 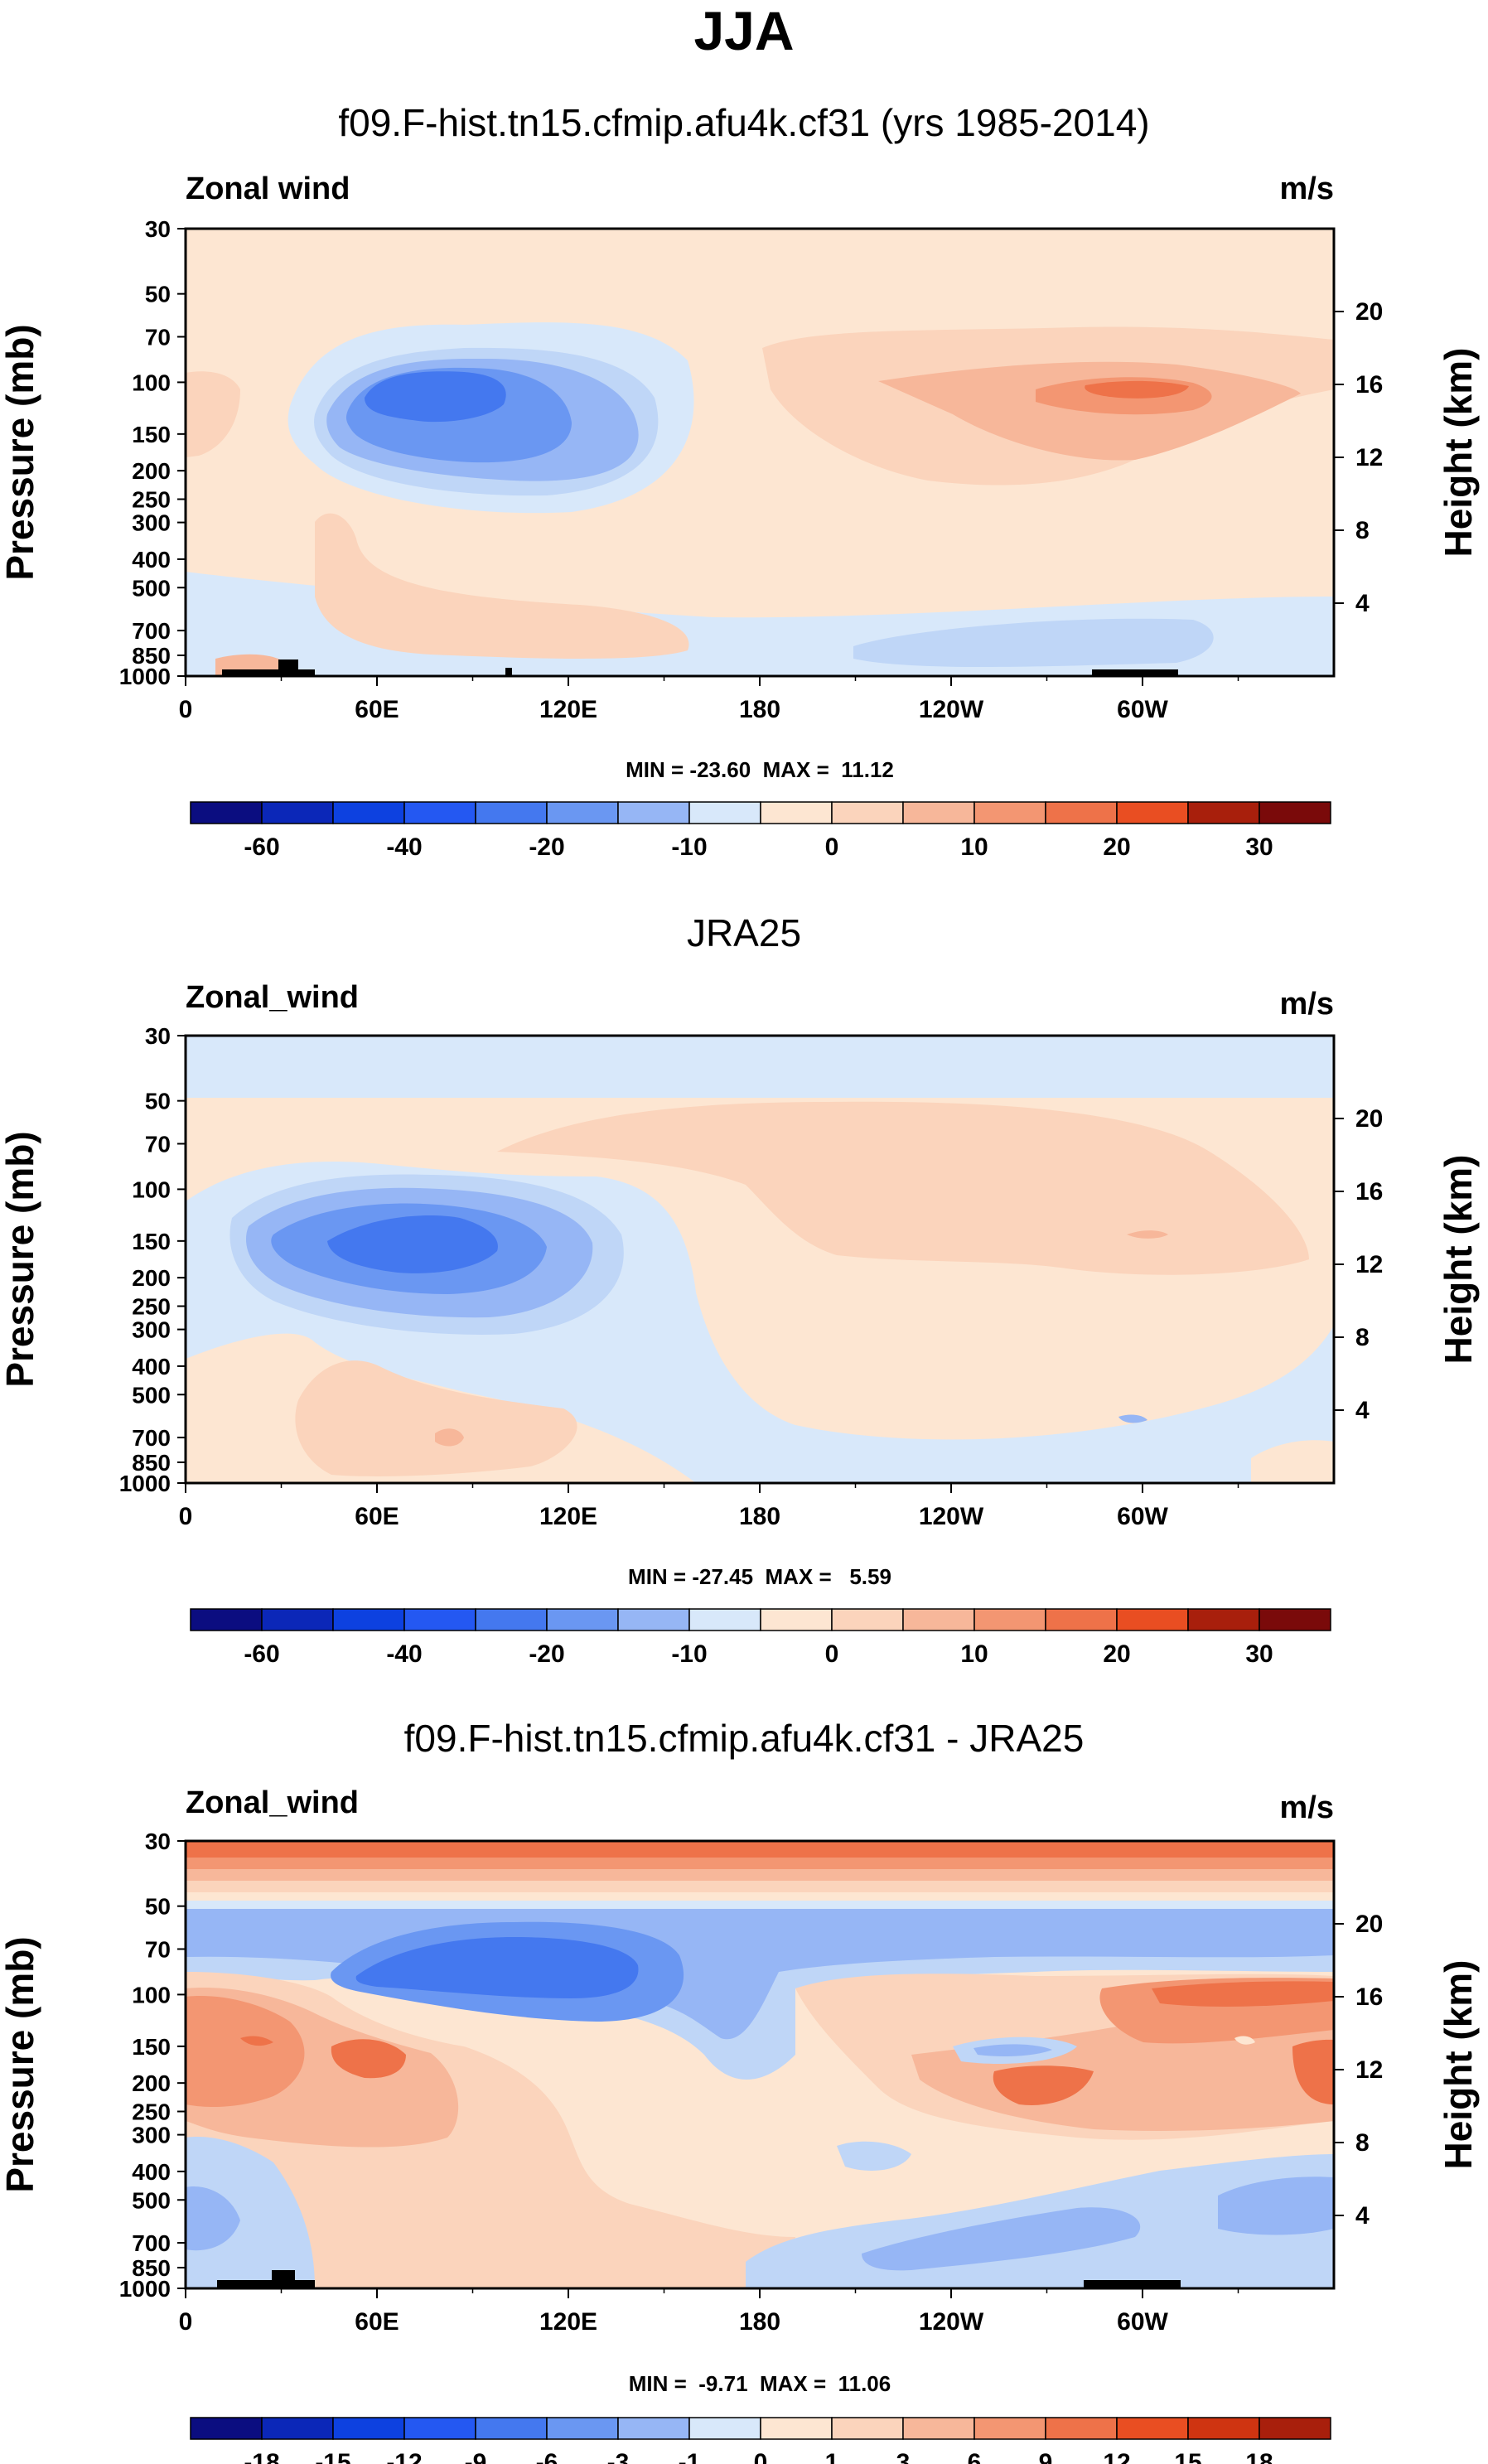 I want to click on topography-andes, so click(x=1135, y=672).